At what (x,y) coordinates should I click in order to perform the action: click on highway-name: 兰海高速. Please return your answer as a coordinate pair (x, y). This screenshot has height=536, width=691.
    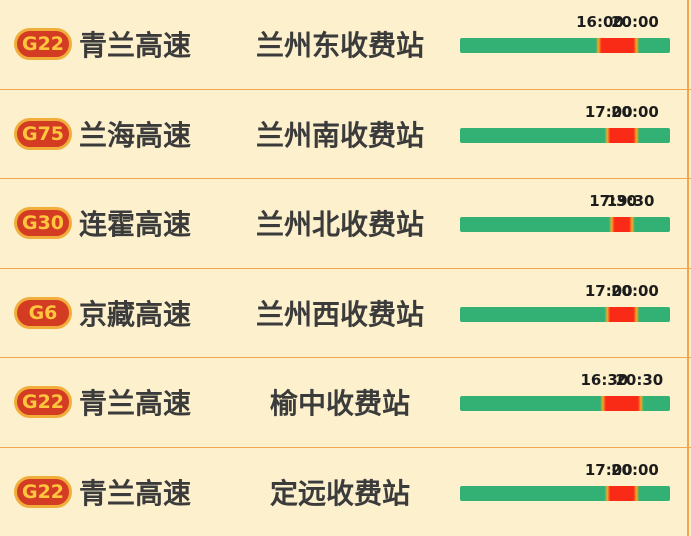
    Looking at the image, I should click on (135, 135).